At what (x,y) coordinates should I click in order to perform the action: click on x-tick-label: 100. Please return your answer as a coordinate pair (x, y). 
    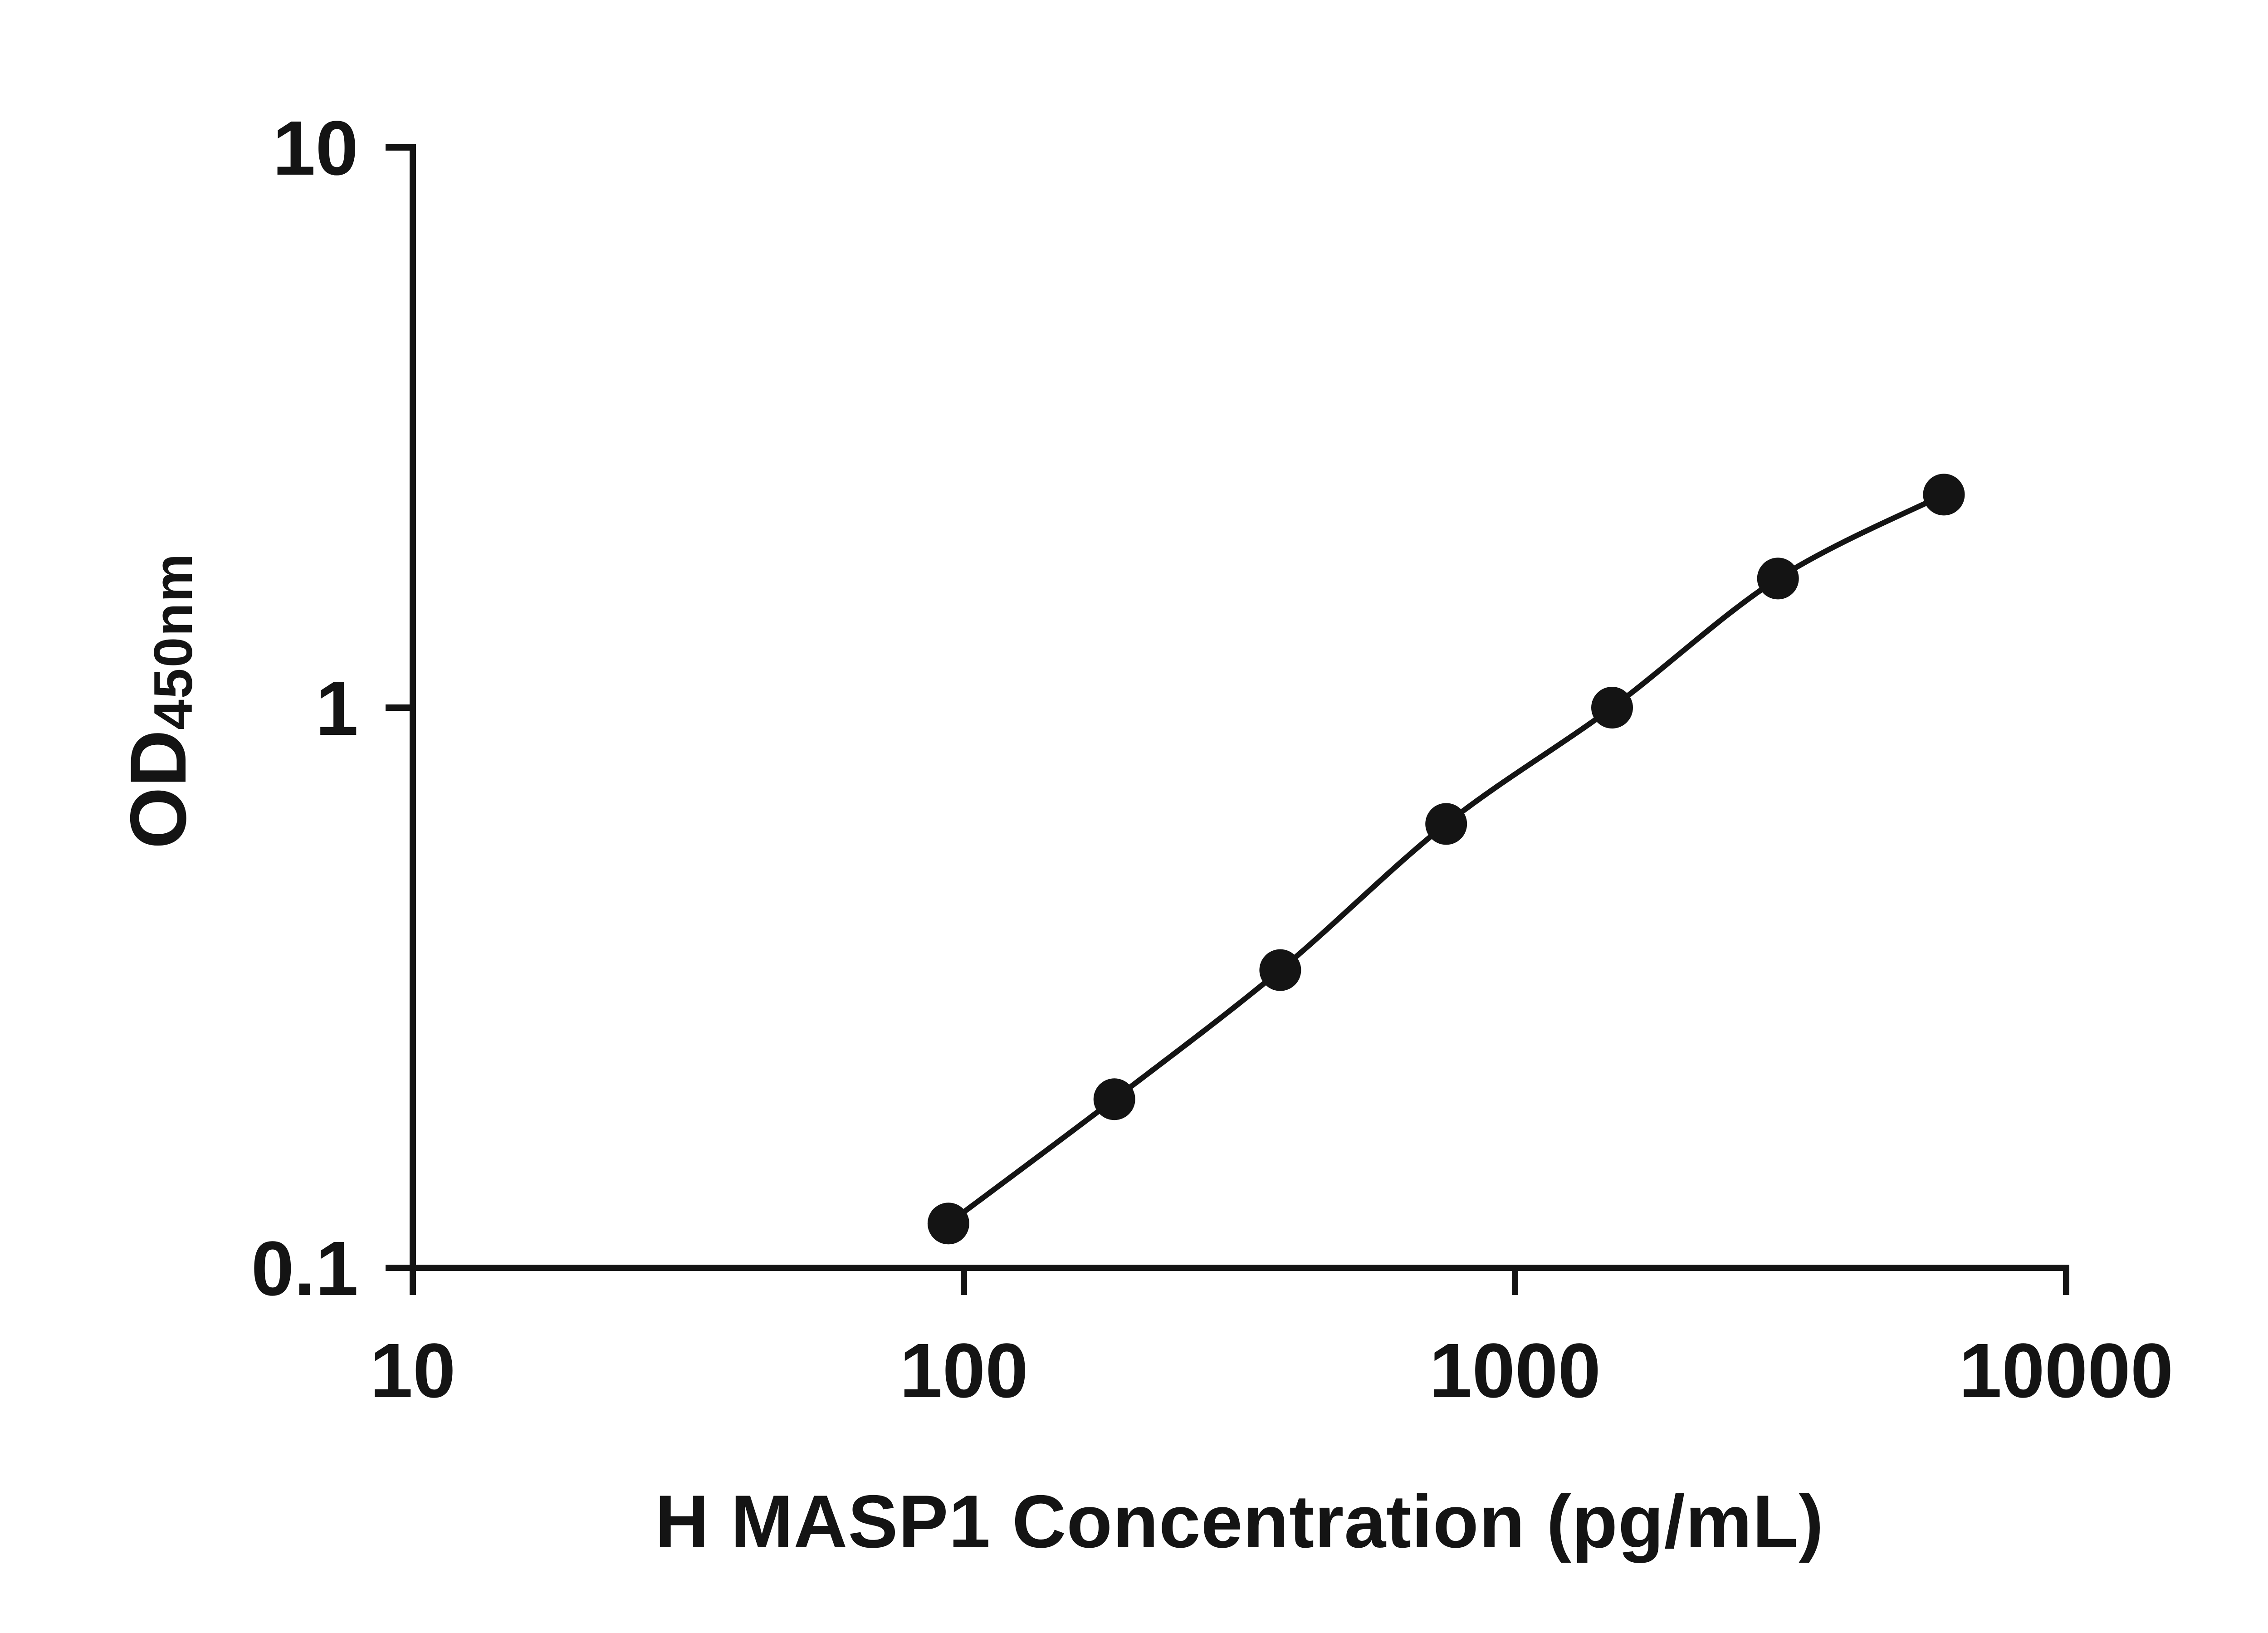
    Looking at the image, I should click on (964, 1371).